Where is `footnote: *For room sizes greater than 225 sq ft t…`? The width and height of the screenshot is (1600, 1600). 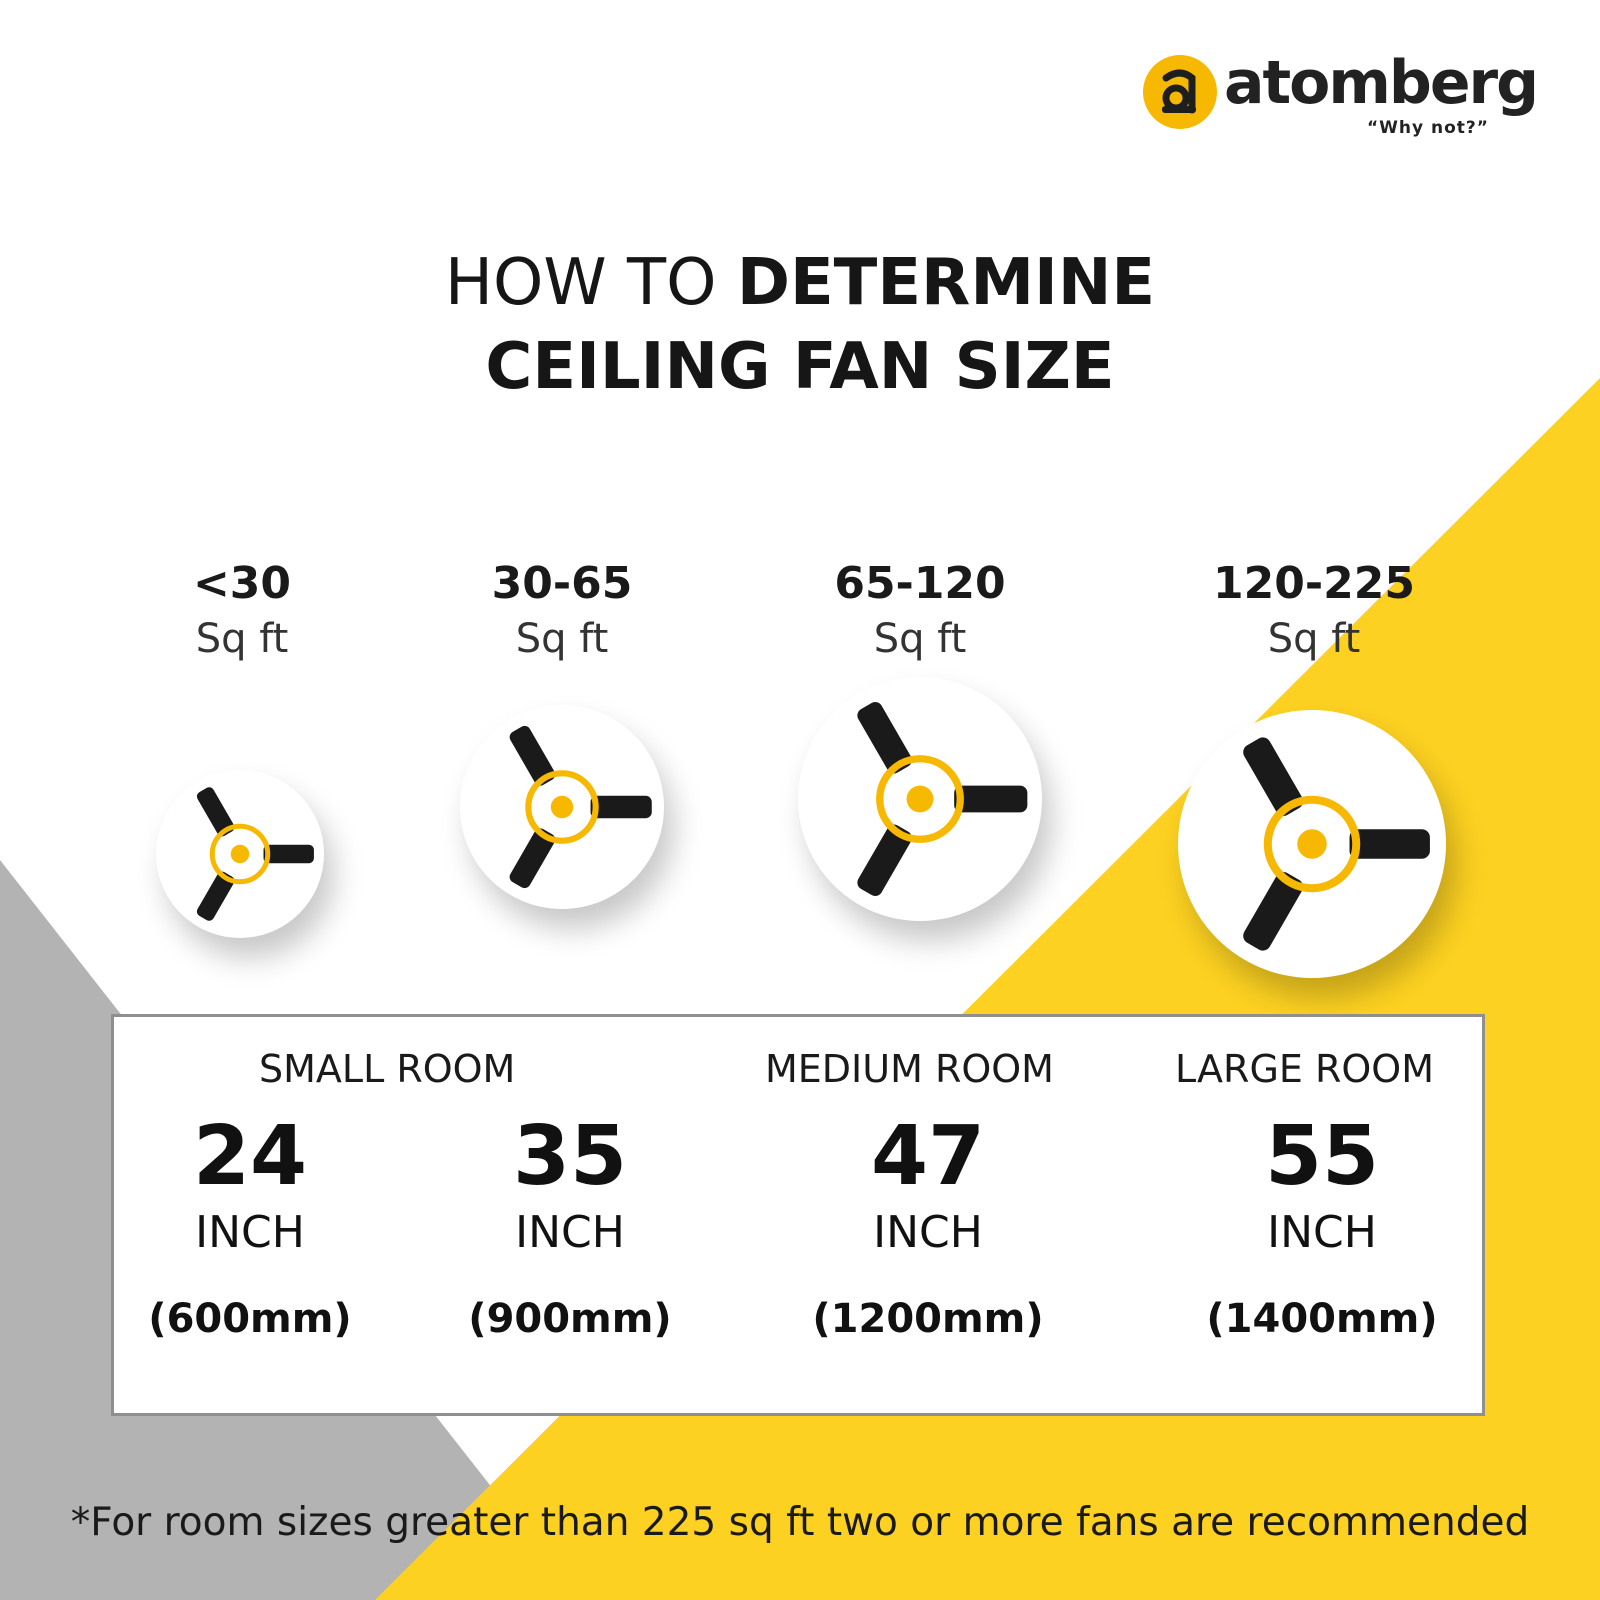
footnote: *For room sizes greater than 225 sq ft t… is located at coordinates (800, 1522).